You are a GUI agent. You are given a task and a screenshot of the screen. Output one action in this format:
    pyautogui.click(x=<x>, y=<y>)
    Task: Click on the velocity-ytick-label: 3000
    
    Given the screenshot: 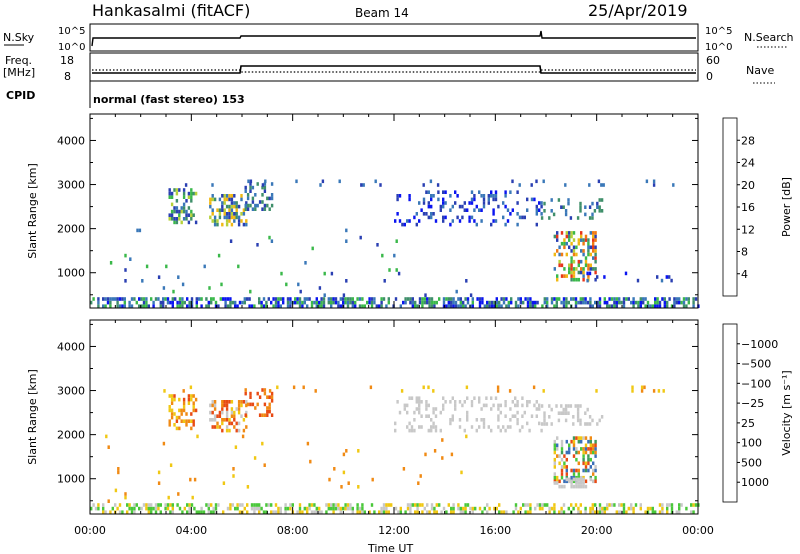 What is the action you would take?
    pyautogui.click(x=71, y=391)
    